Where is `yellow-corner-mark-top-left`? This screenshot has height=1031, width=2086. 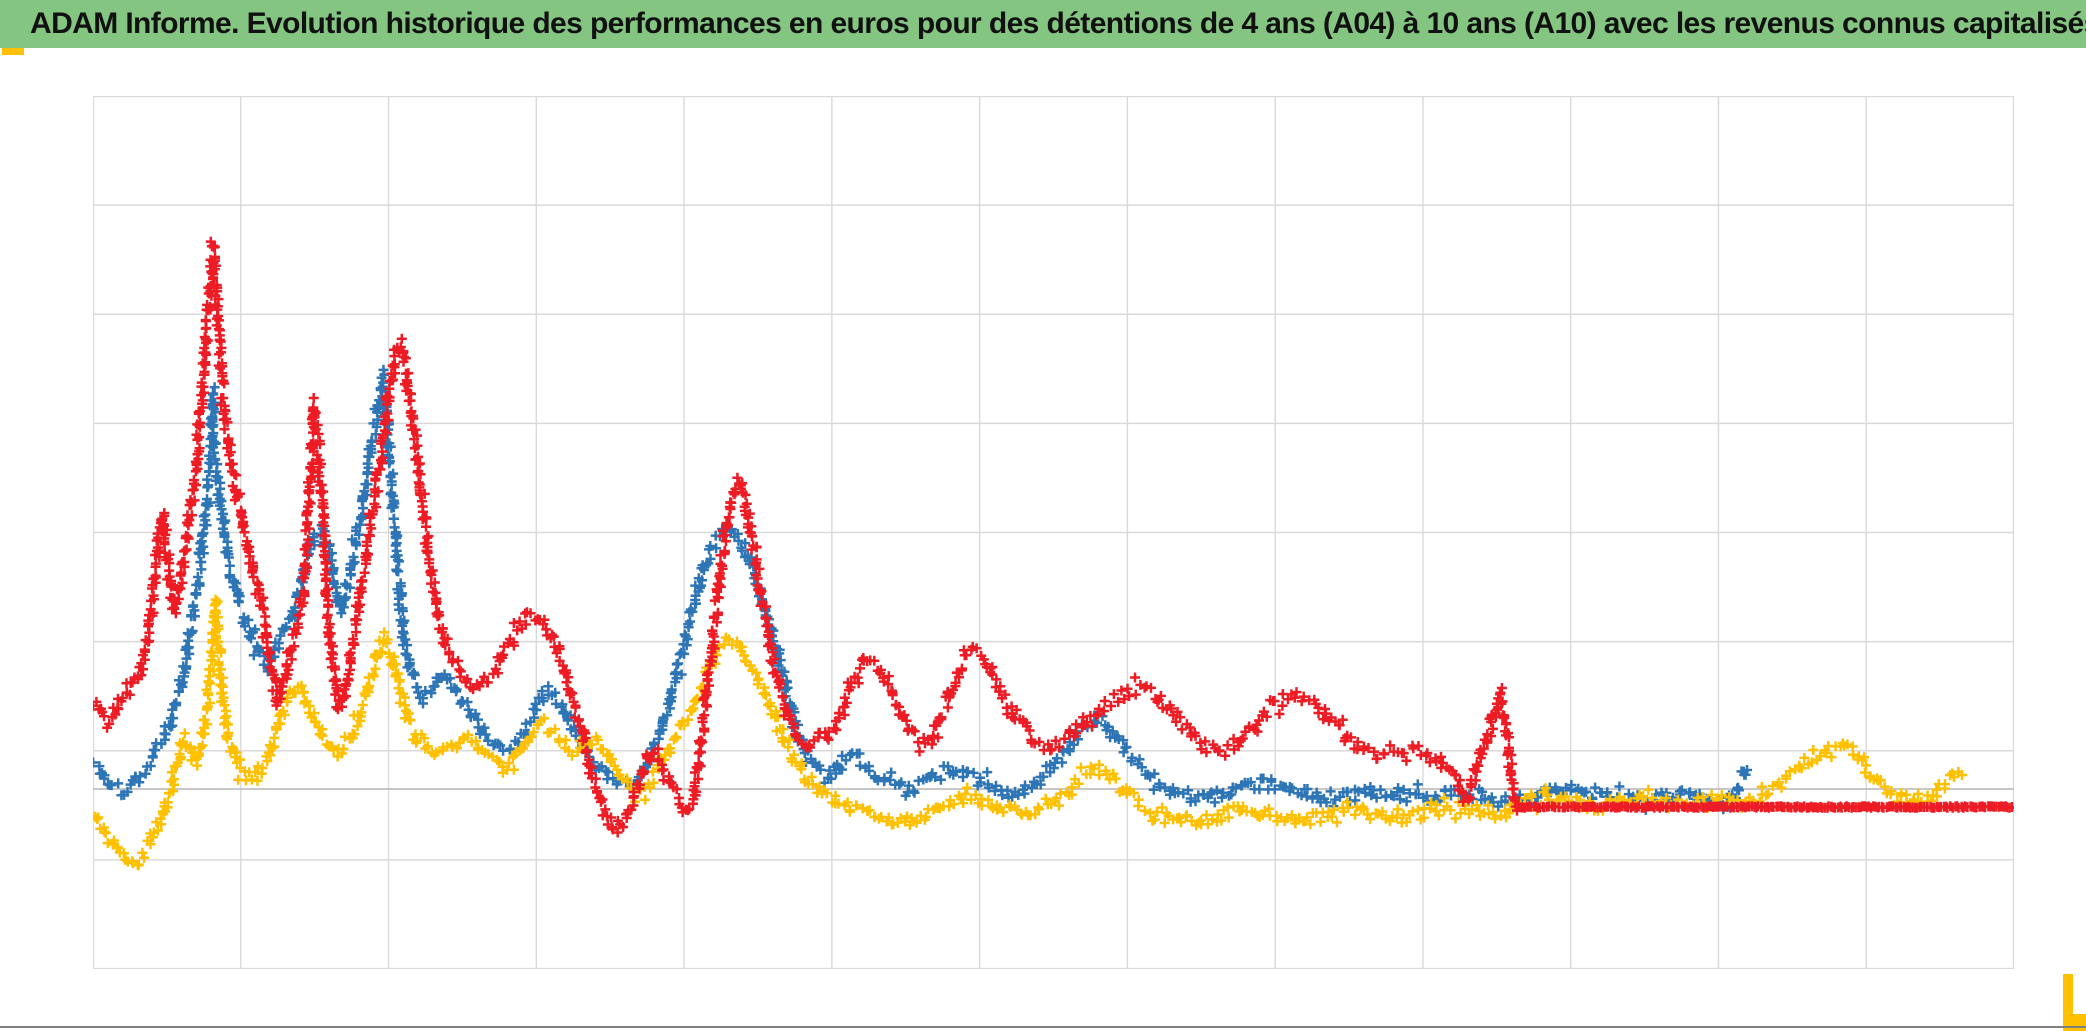 yellow-corner-mark-top-left is located at coordinates (13, 51).